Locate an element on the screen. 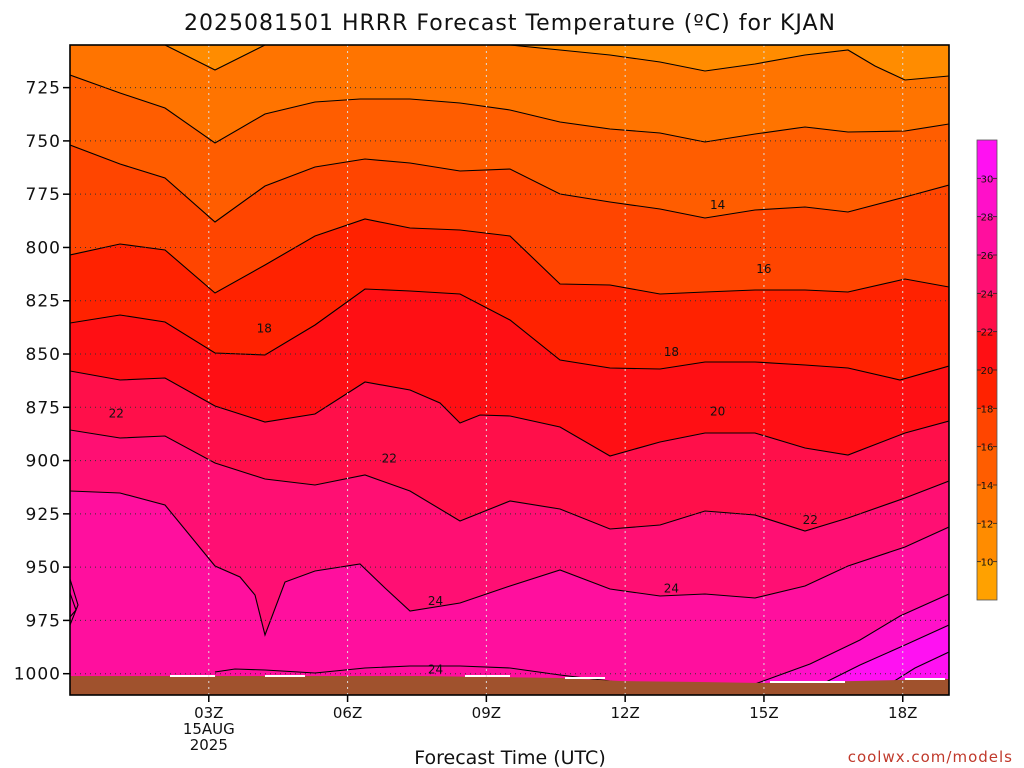 The image size is (1024, 768). colorbar-tick-label: 20 is located at coordinates (987, 371).